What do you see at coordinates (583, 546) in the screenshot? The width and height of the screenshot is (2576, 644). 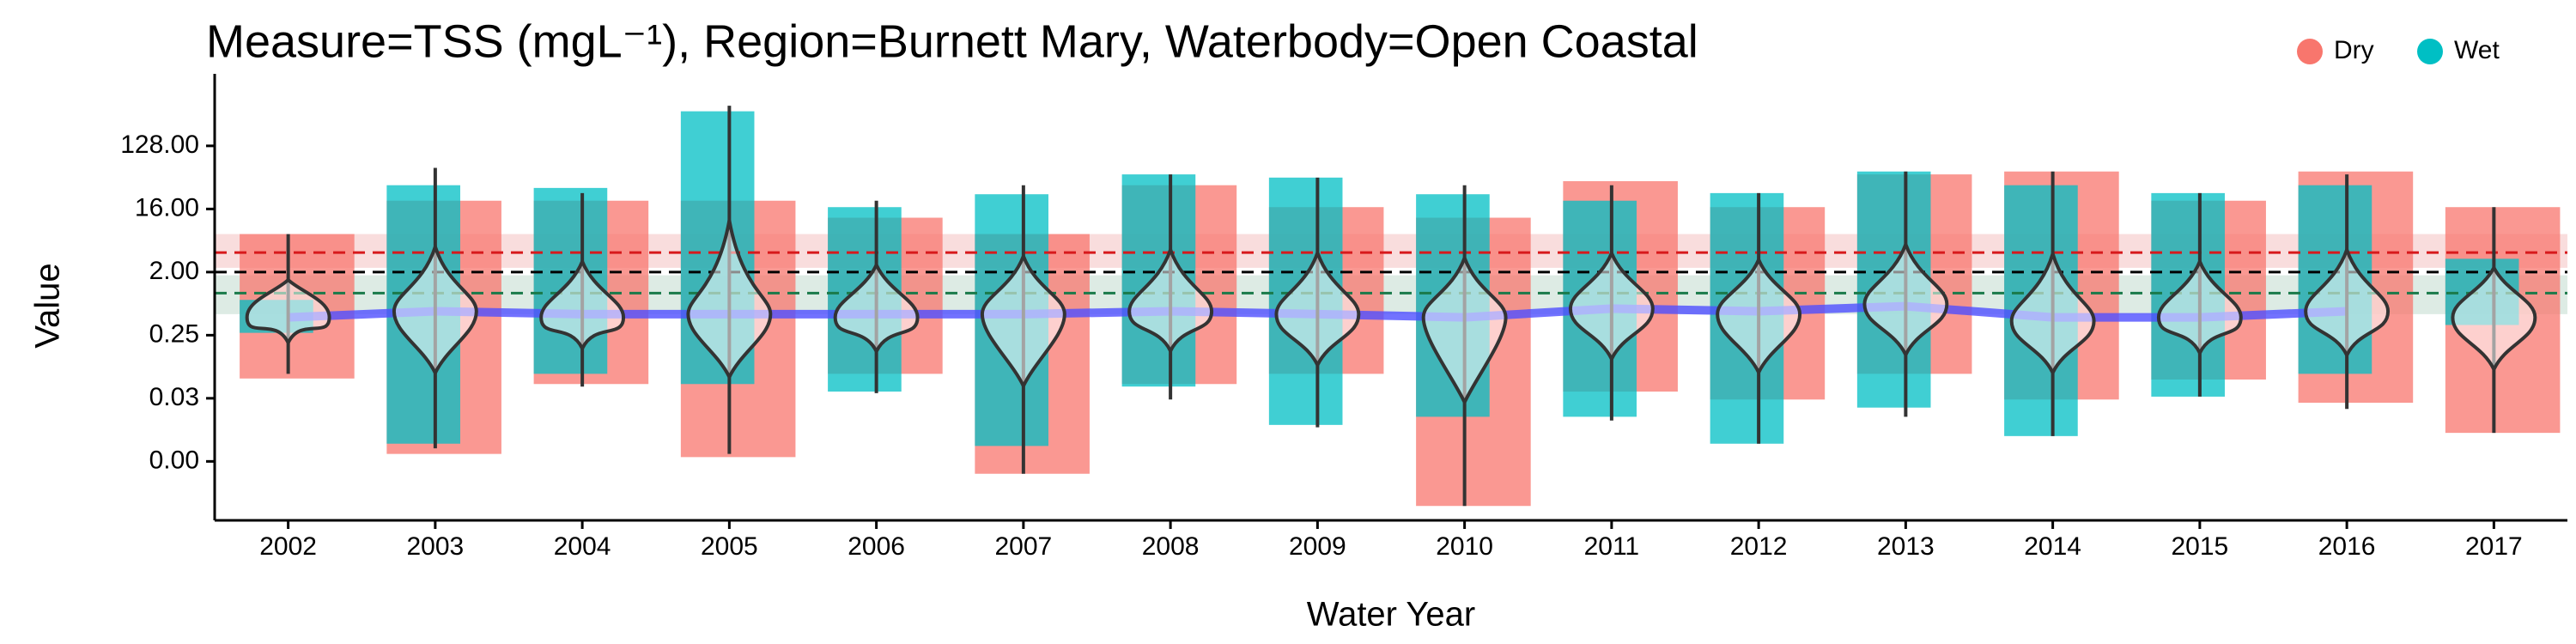 I see `x-tick-label: 2004` at bounding box center [583, 546].